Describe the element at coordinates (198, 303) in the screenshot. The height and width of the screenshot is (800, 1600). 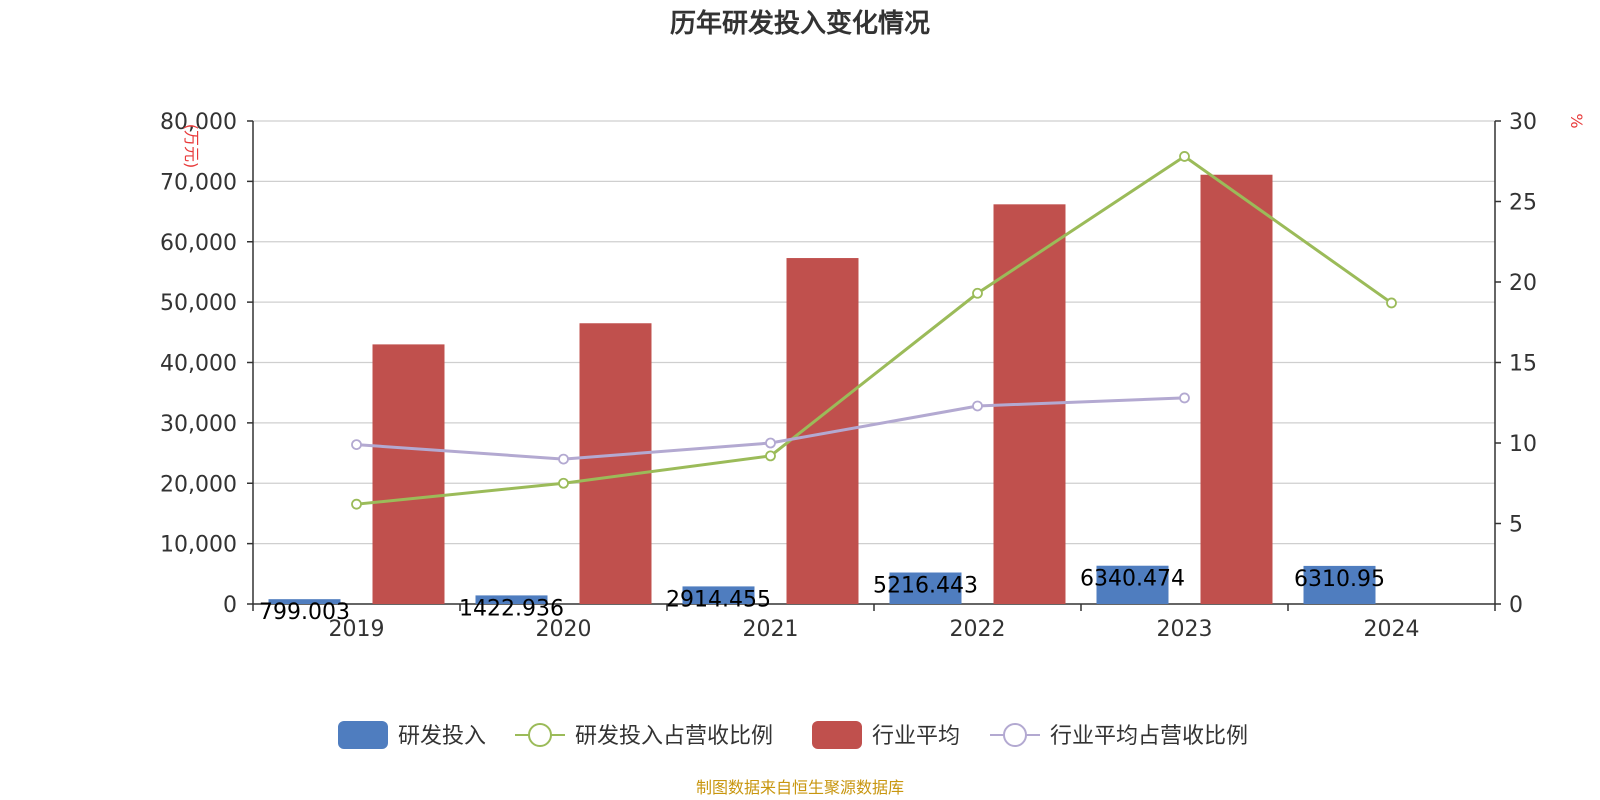
I see `left-tick-label: 50,000` at that location.